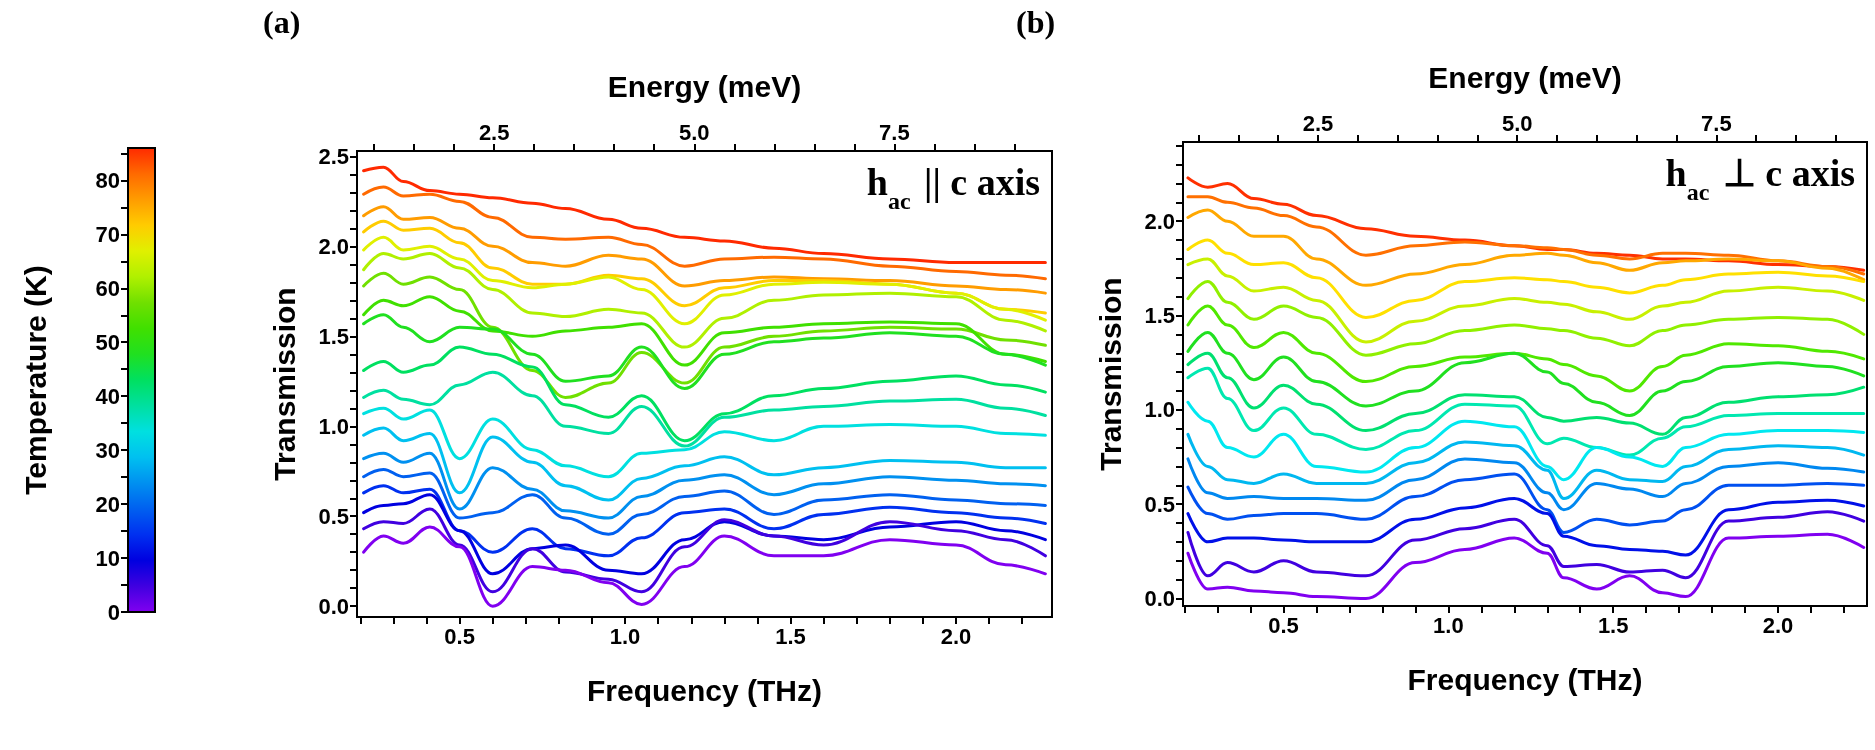 Image resolution: width=1875 pixels, height=750 pixels. Describe the element at coordinates (107, 504) in the screenshot. I see `color-bar-label: 20` at that location.